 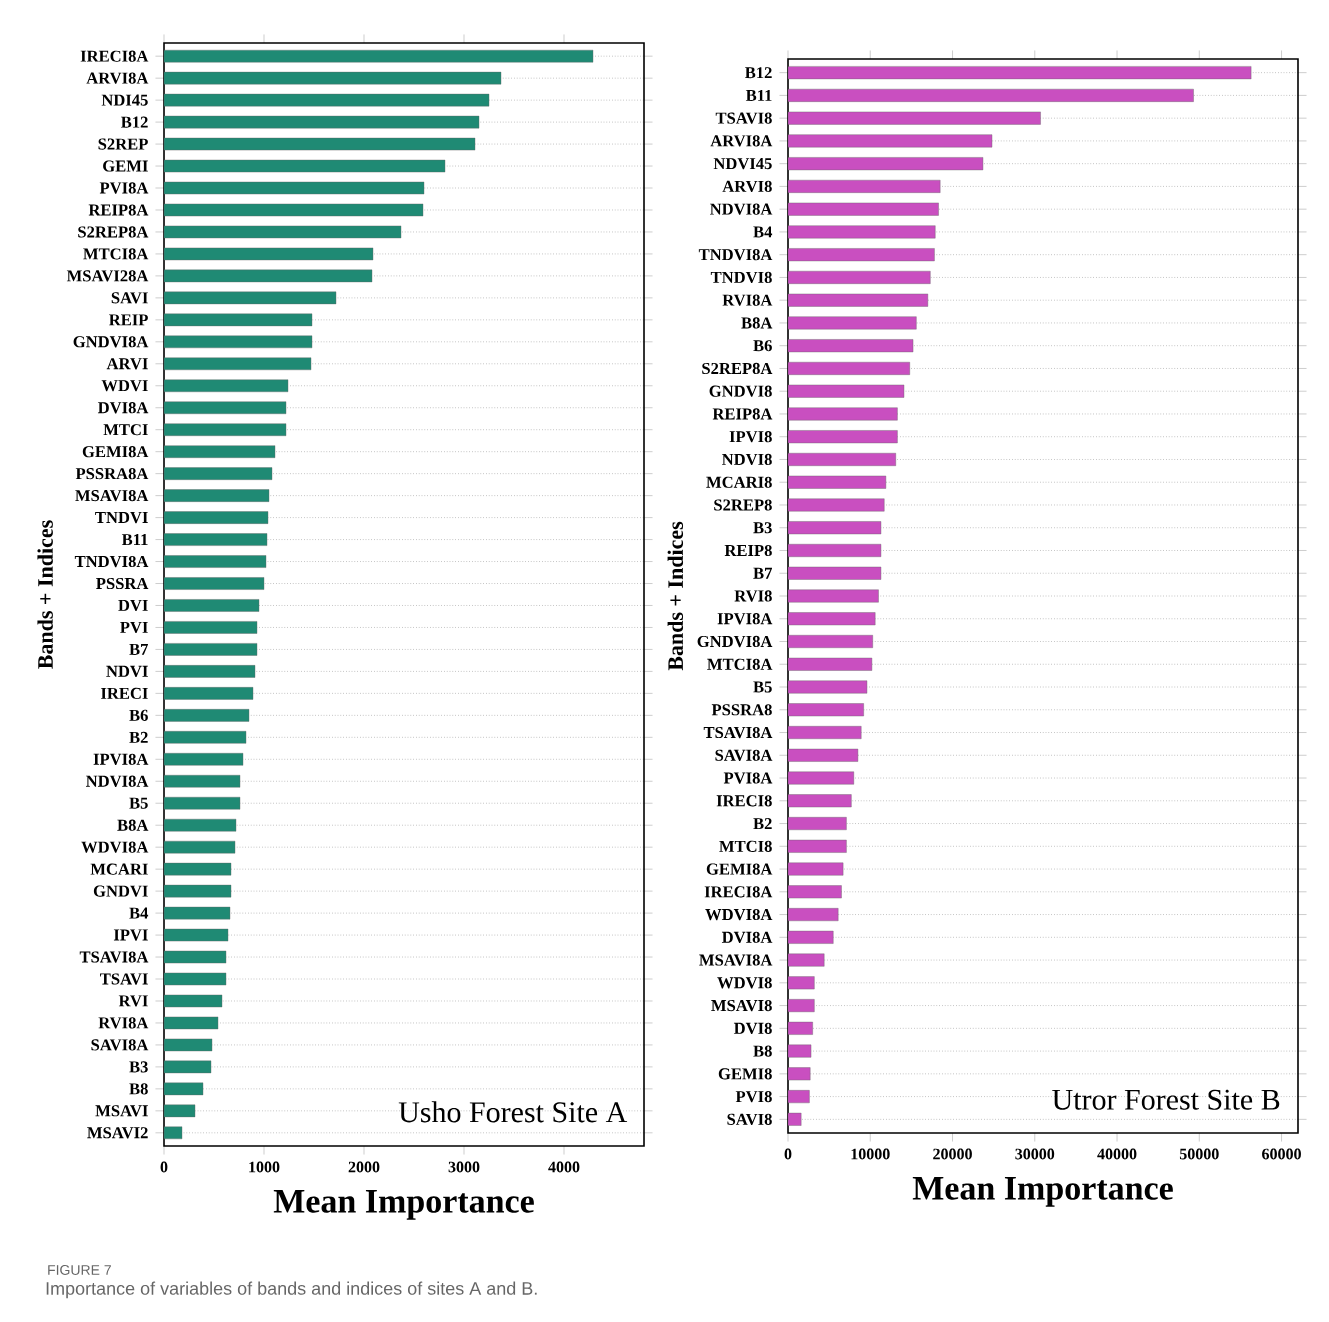 I want to click on y-tick-label: IPVI8, so click(x=750, y=437).